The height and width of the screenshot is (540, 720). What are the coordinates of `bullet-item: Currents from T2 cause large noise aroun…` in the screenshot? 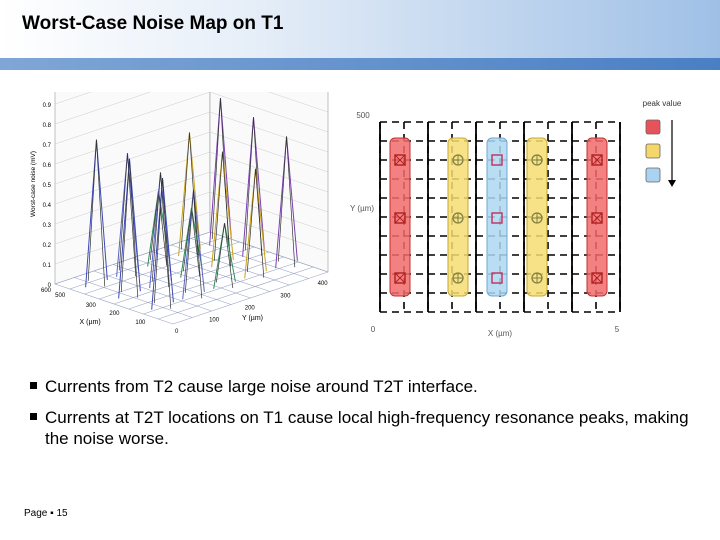 It's located at (365, 386).